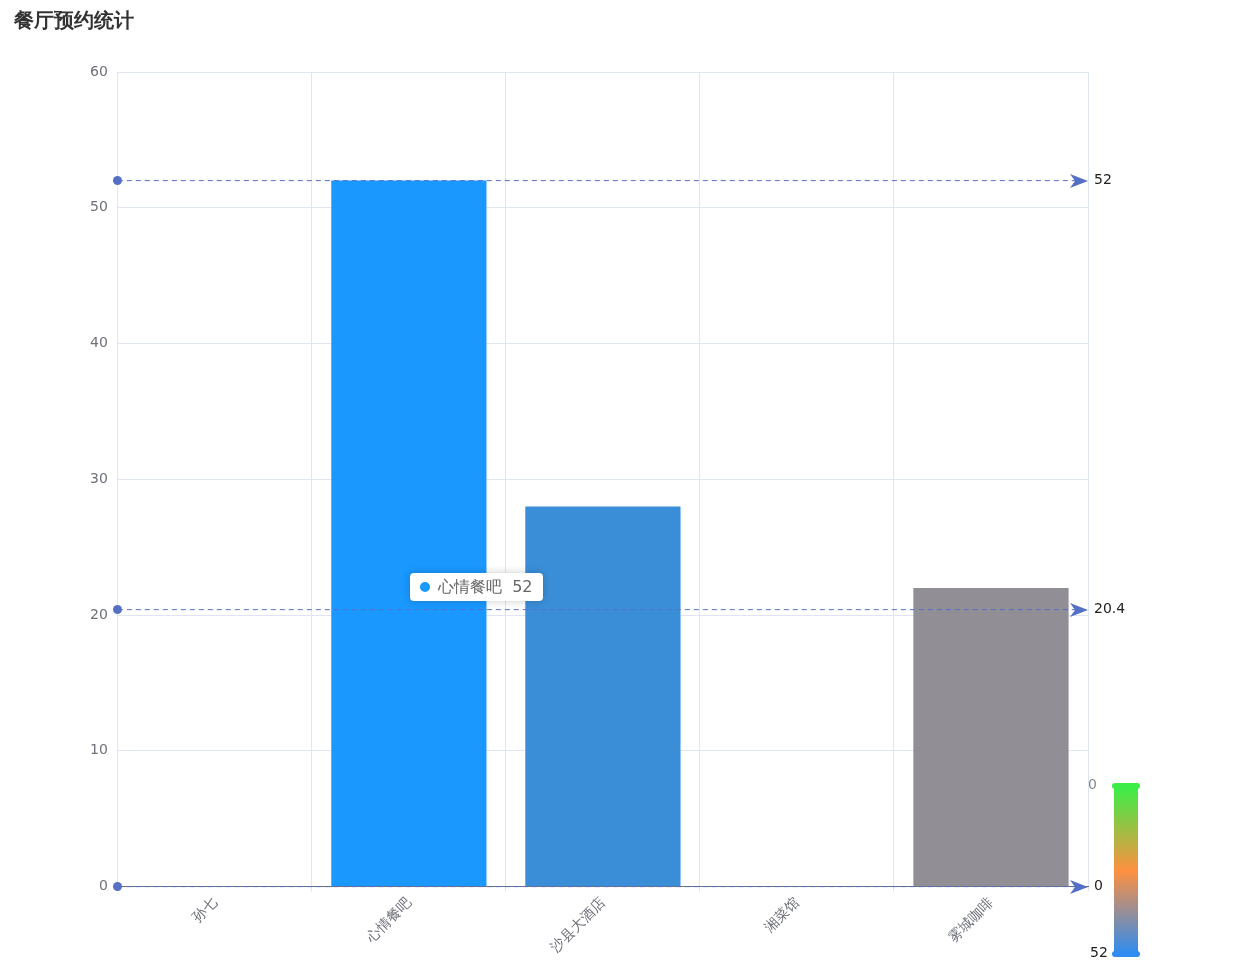 The width and height of the screenshot is (1260, 967). What do you see at coordinates (98, 477) in the screenshot?
I see `y-tick-label: 30` at bounding box center [98, 477].